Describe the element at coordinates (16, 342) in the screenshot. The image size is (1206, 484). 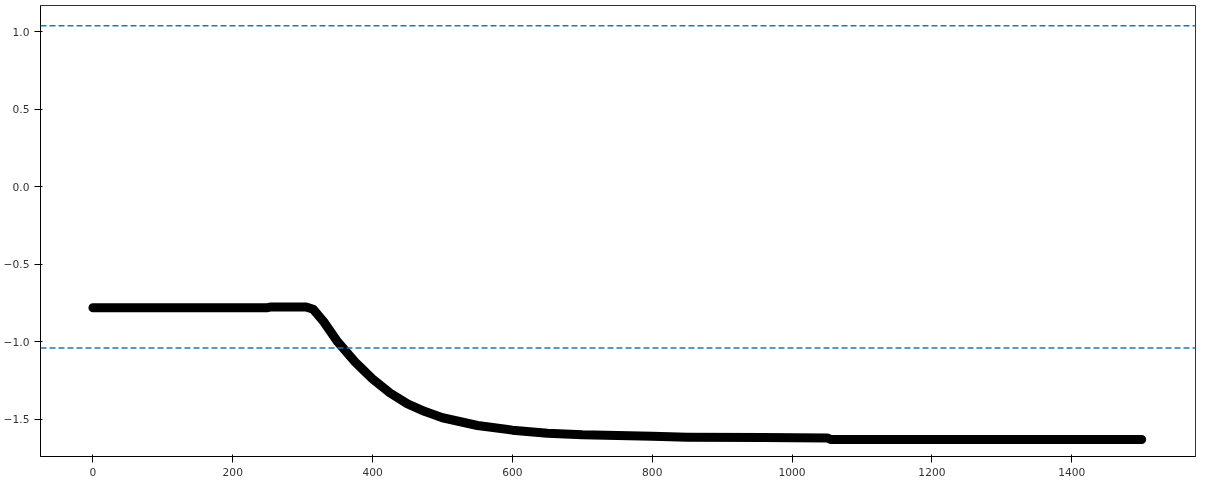
I see `y-tick-label: −1.0` at that location.